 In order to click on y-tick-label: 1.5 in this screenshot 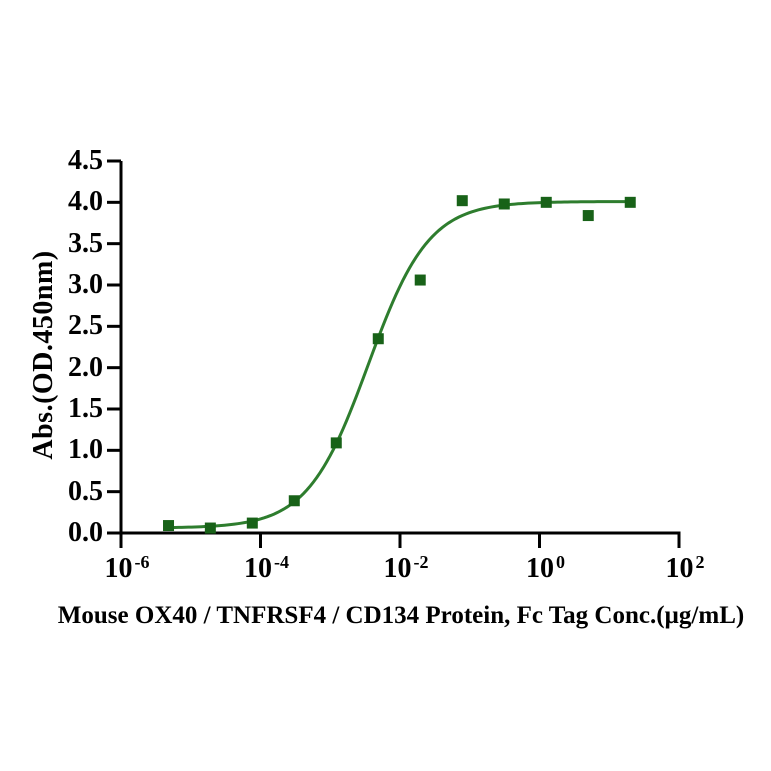, I will do `click(85, 408)`.